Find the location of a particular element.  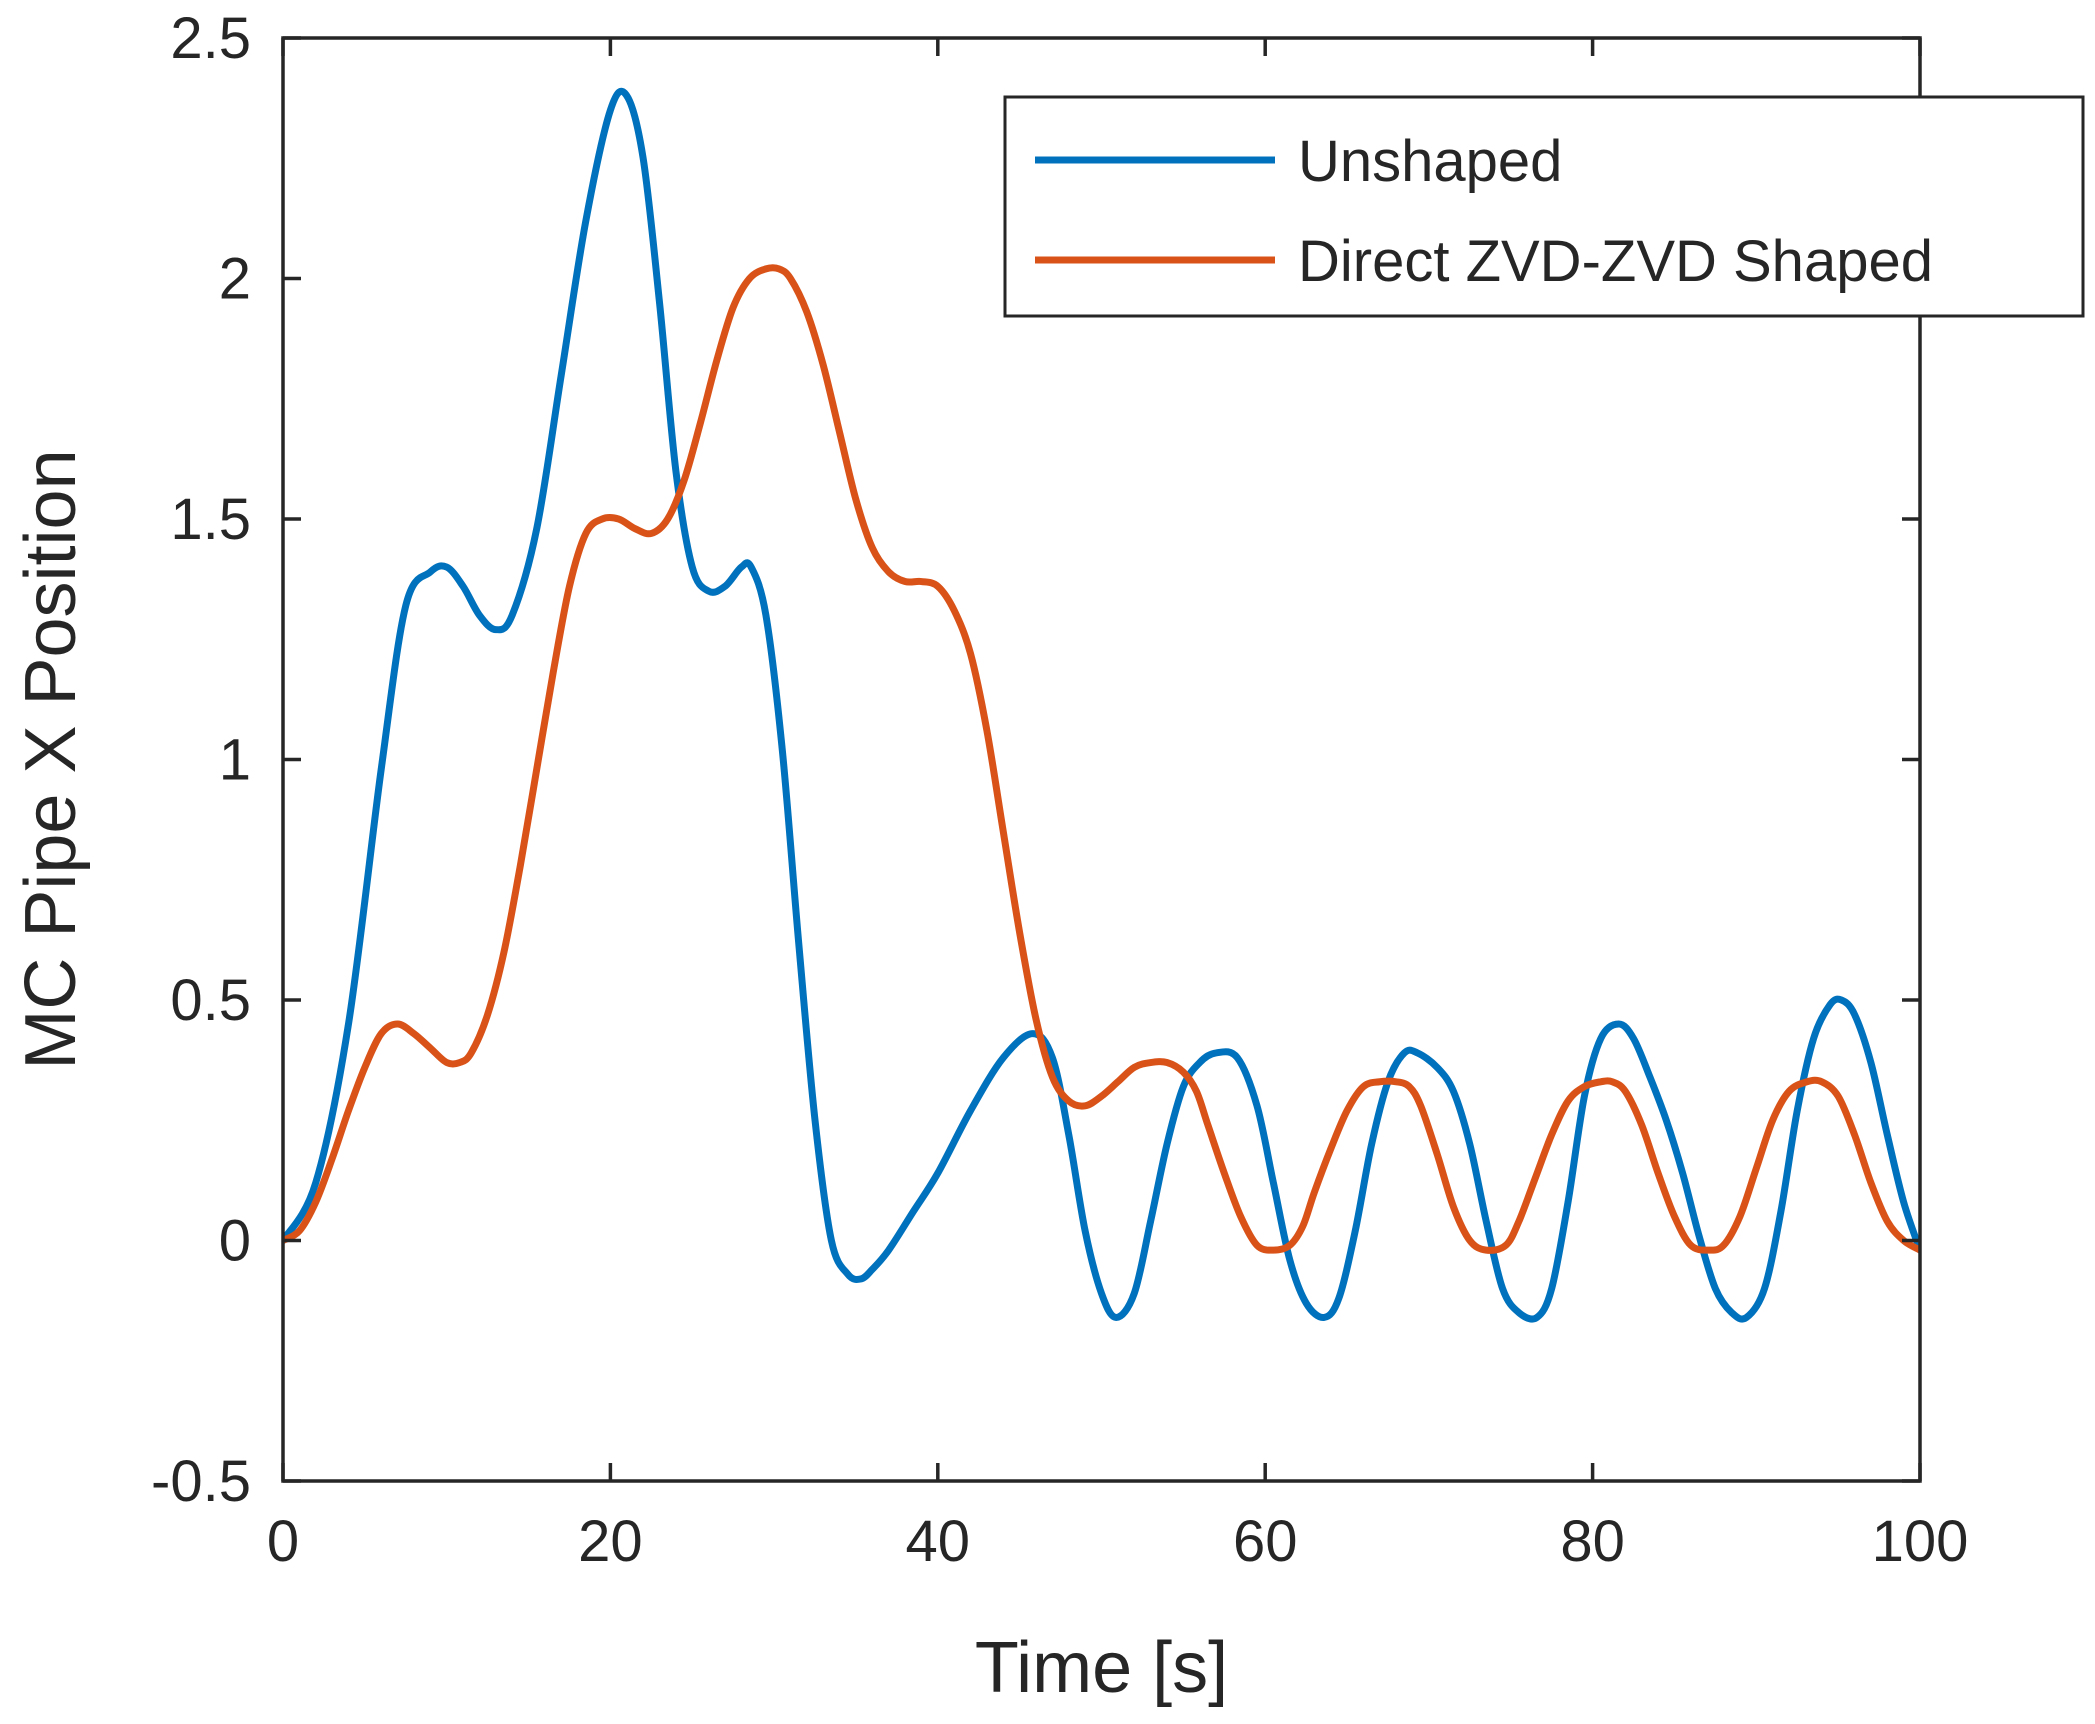

y-tick-label-2: 2 is located at coordinates (235, 279).